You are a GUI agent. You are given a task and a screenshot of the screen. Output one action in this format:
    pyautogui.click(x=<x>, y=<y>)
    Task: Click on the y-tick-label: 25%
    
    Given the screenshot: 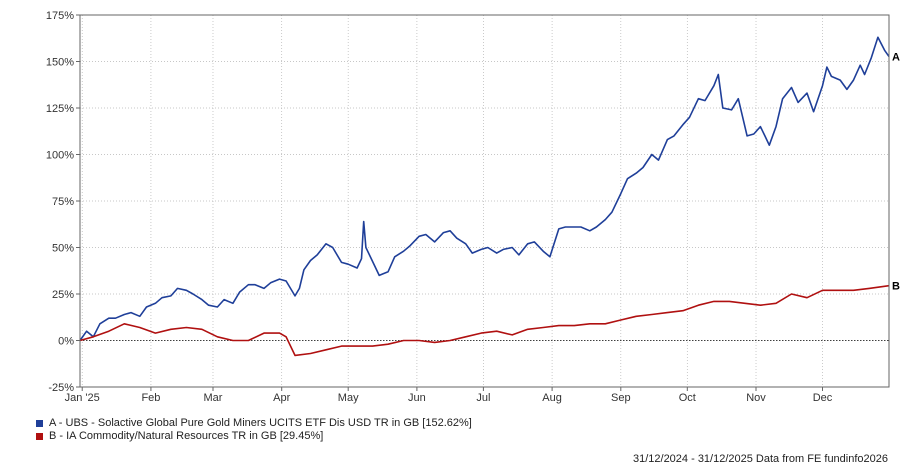 What is the action you would take?
    pyautogui.click(x=63, y=295)
    